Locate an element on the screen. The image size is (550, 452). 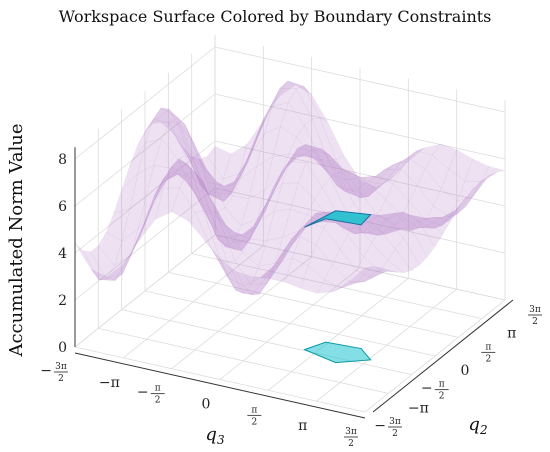
y-axis-line is located at coordinates (443, 356).